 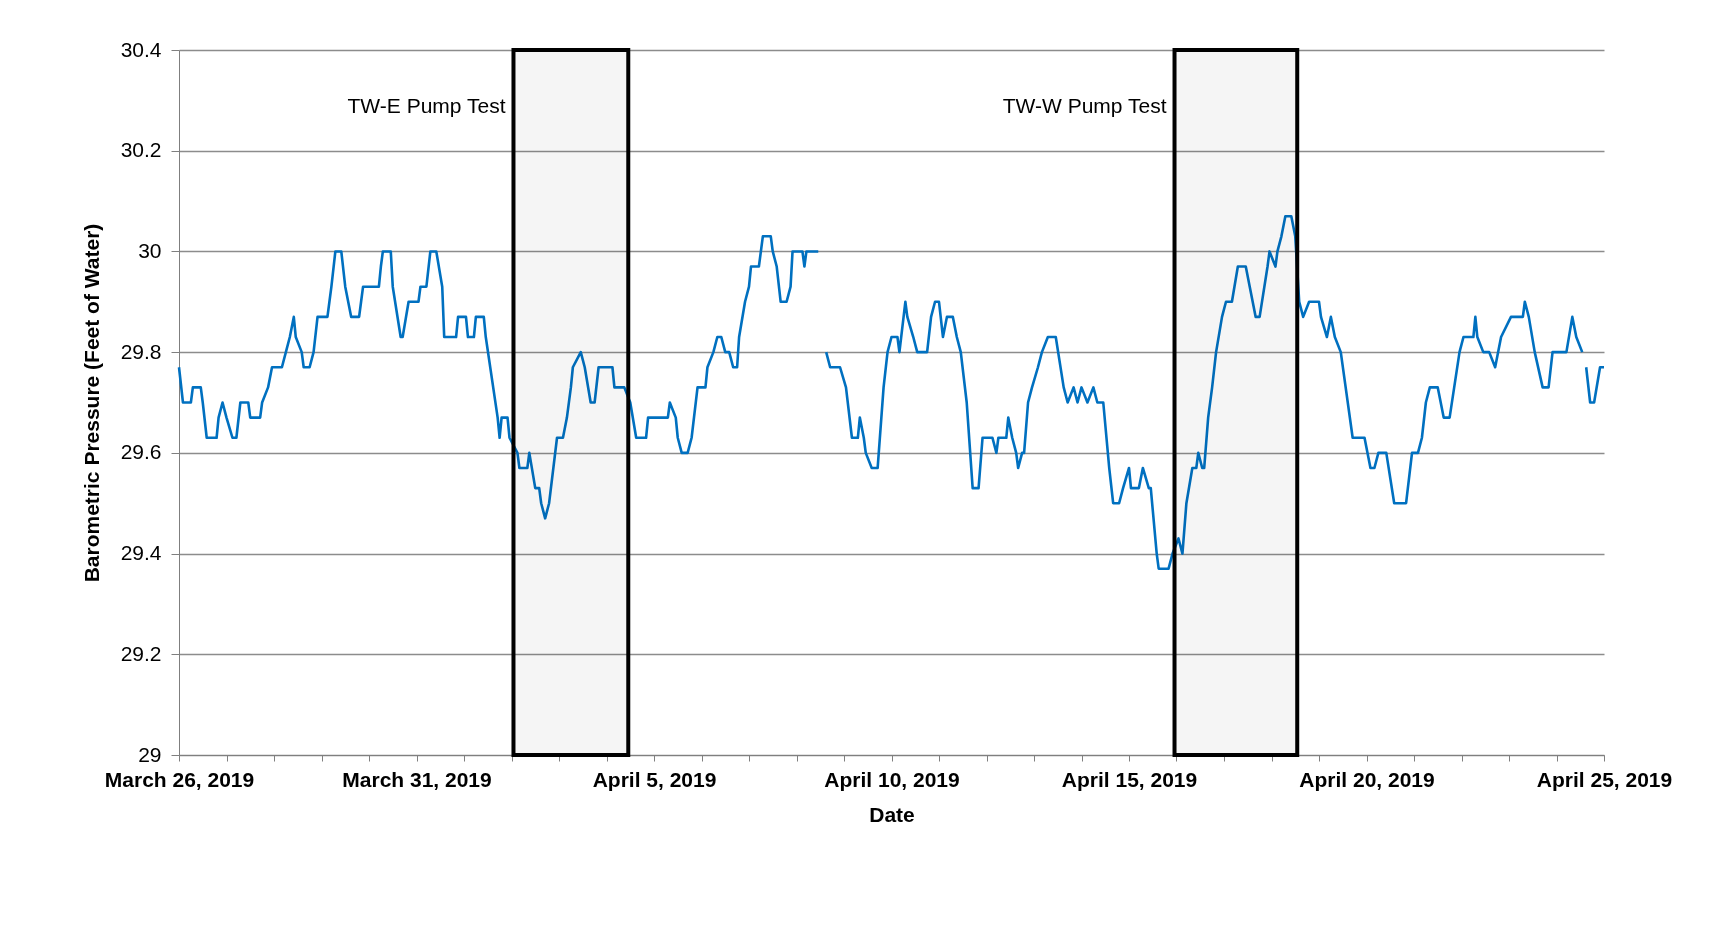 I want to click on y-axis-title: Barometric Pressure (Feet of Water), so click(x=91, y=403).